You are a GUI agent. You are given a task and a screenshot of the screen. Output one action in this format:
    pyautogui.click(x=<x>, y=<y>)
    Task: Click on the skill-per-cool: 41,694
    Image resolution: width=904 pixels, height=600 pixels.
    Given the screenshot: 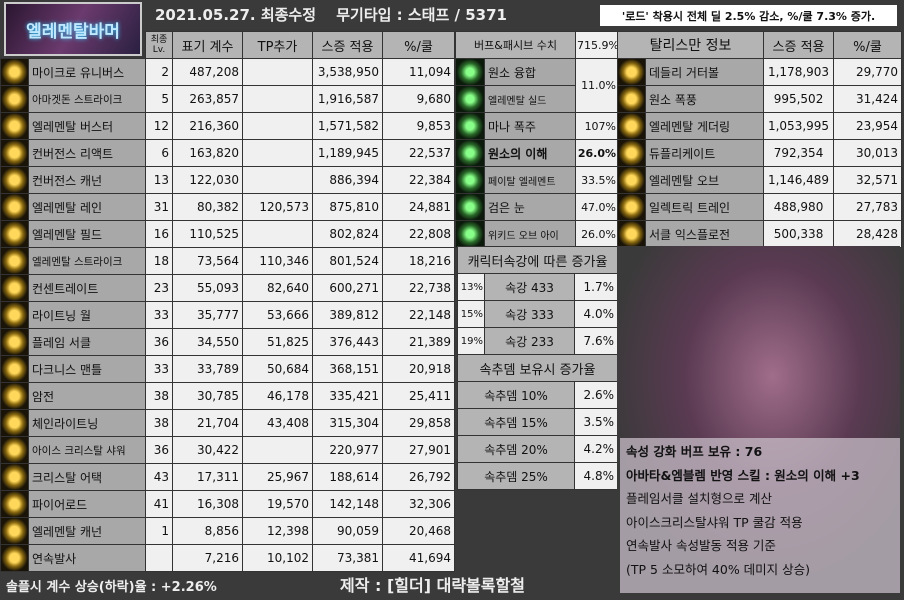 What is the action you would take?
    pyautogui.click(x=418, y=558)
    